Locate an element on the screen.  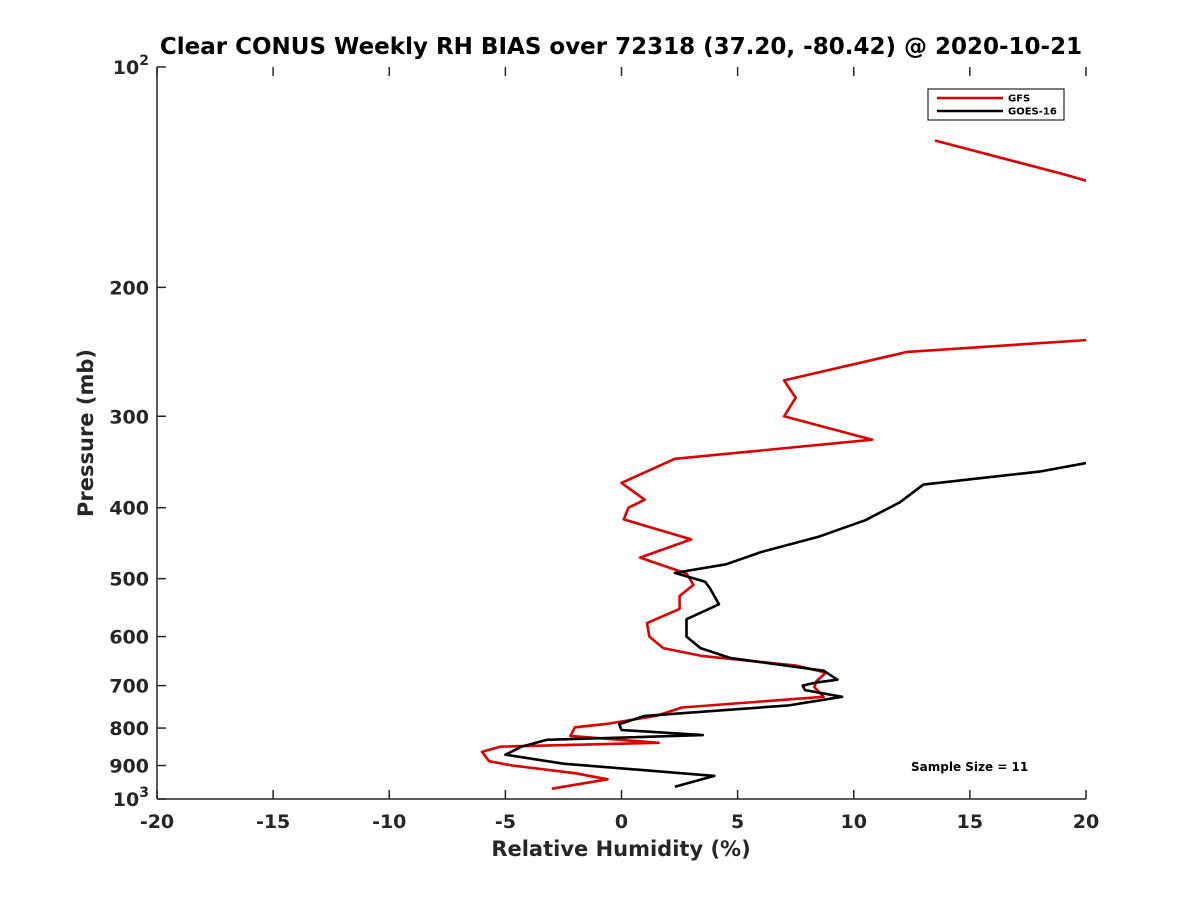
y-tick-label: 400 is located at coordinates (129, 509).